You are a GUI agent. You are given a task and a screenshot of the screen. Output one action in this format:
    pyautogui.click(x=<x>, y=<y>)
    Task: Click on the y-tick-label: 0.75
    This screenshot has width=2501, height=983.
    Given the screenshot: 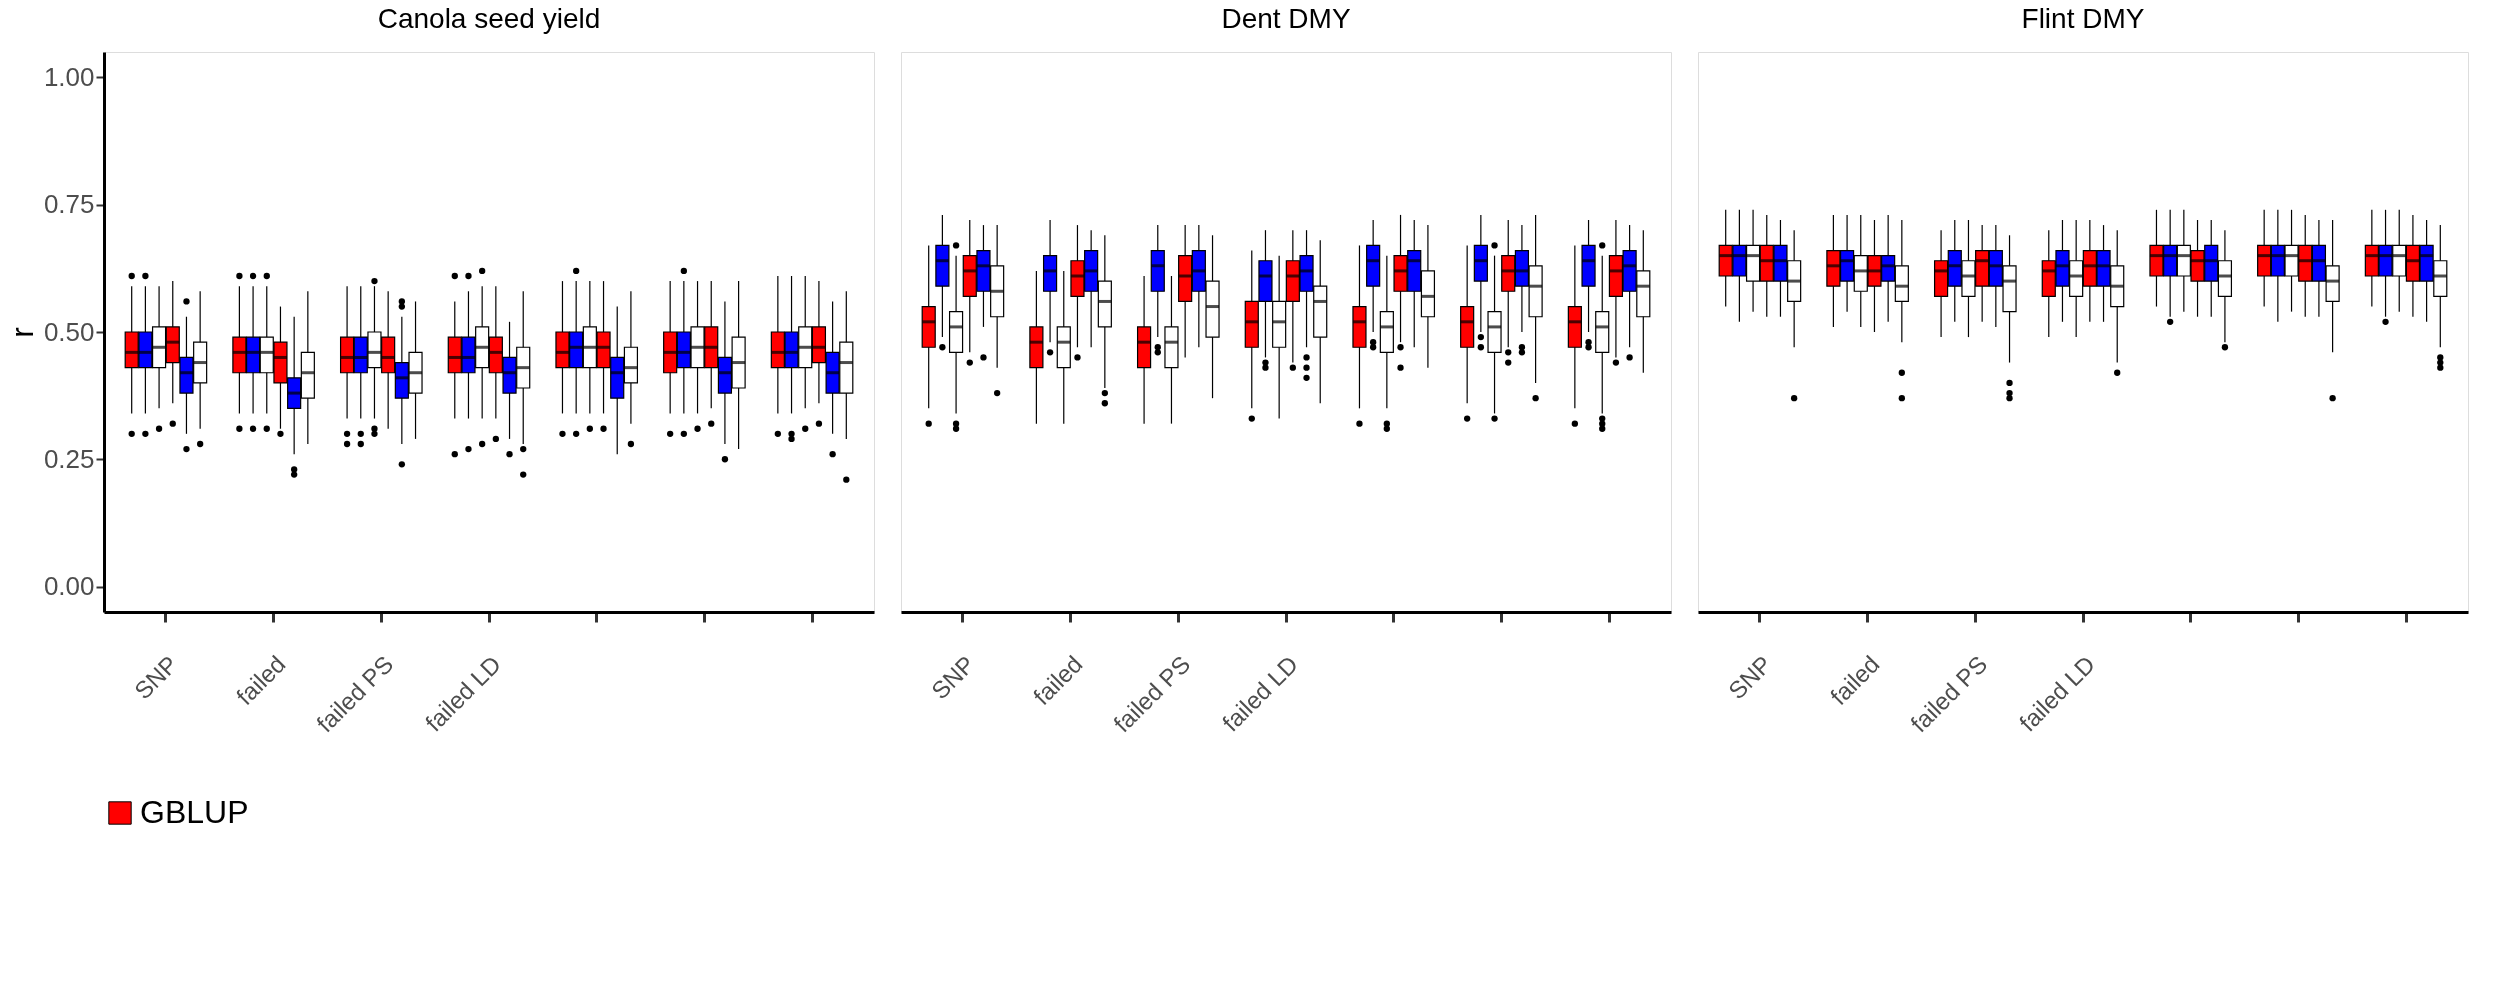 What is the action you would take?
    pyautogui.click(x=69, y=204)
    